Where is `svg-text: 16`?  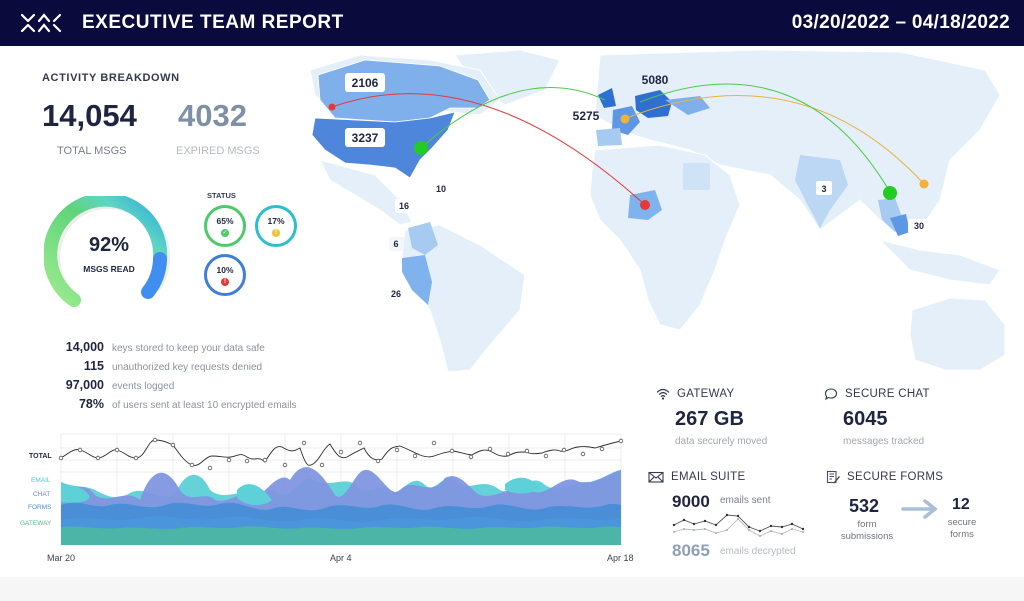
svg-text: 16 is located at coordinates (404, 206).